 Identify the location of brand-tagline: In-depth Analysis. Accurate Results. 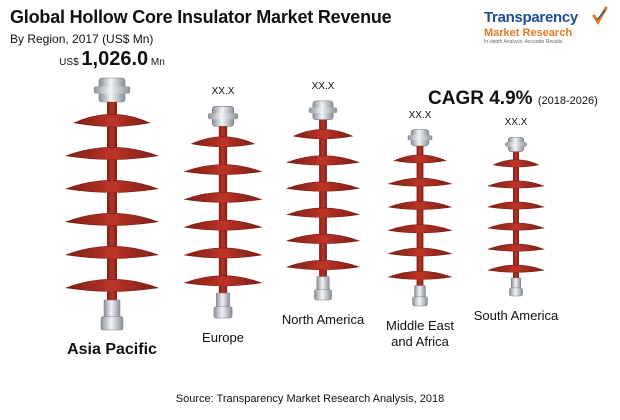
(523, 42).